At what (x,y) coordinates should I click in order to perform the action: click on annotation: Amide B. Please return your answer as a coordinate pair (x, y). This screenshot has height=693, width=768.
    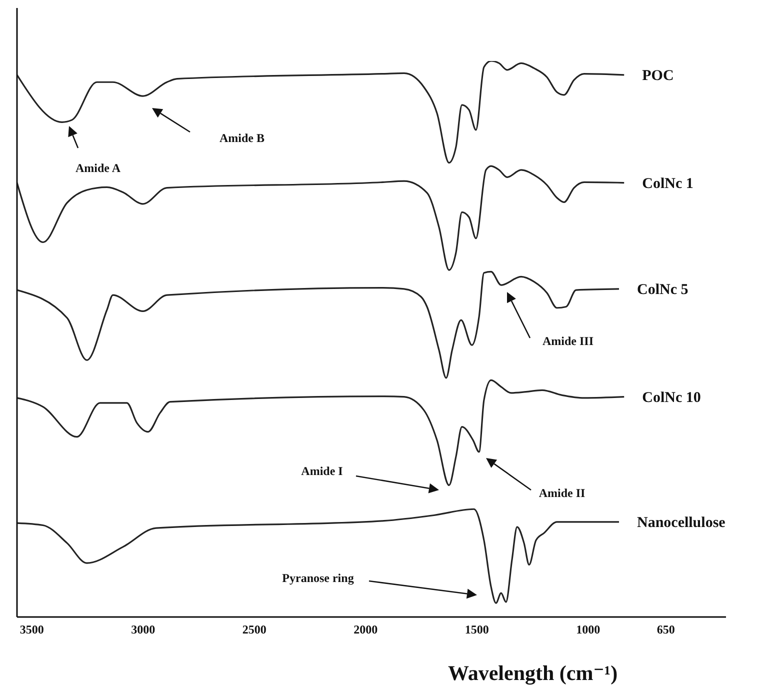
    Looking at the image, I should click on (242, 138).